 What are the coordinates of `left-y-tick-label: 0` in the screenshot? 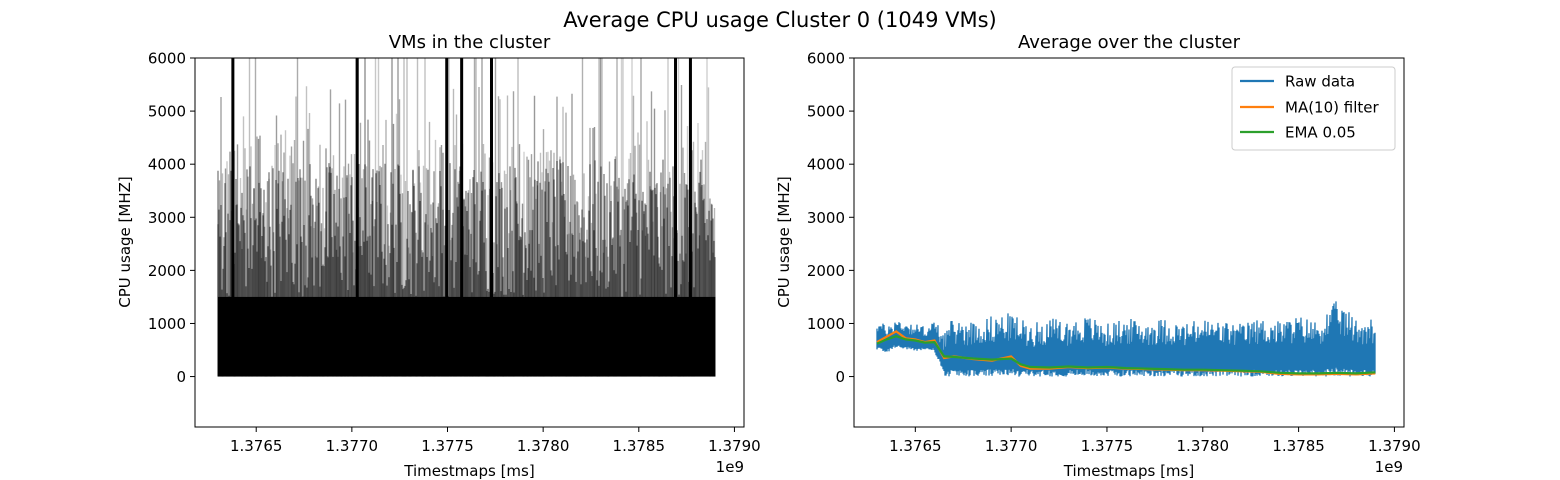 It's located at (181, 377).